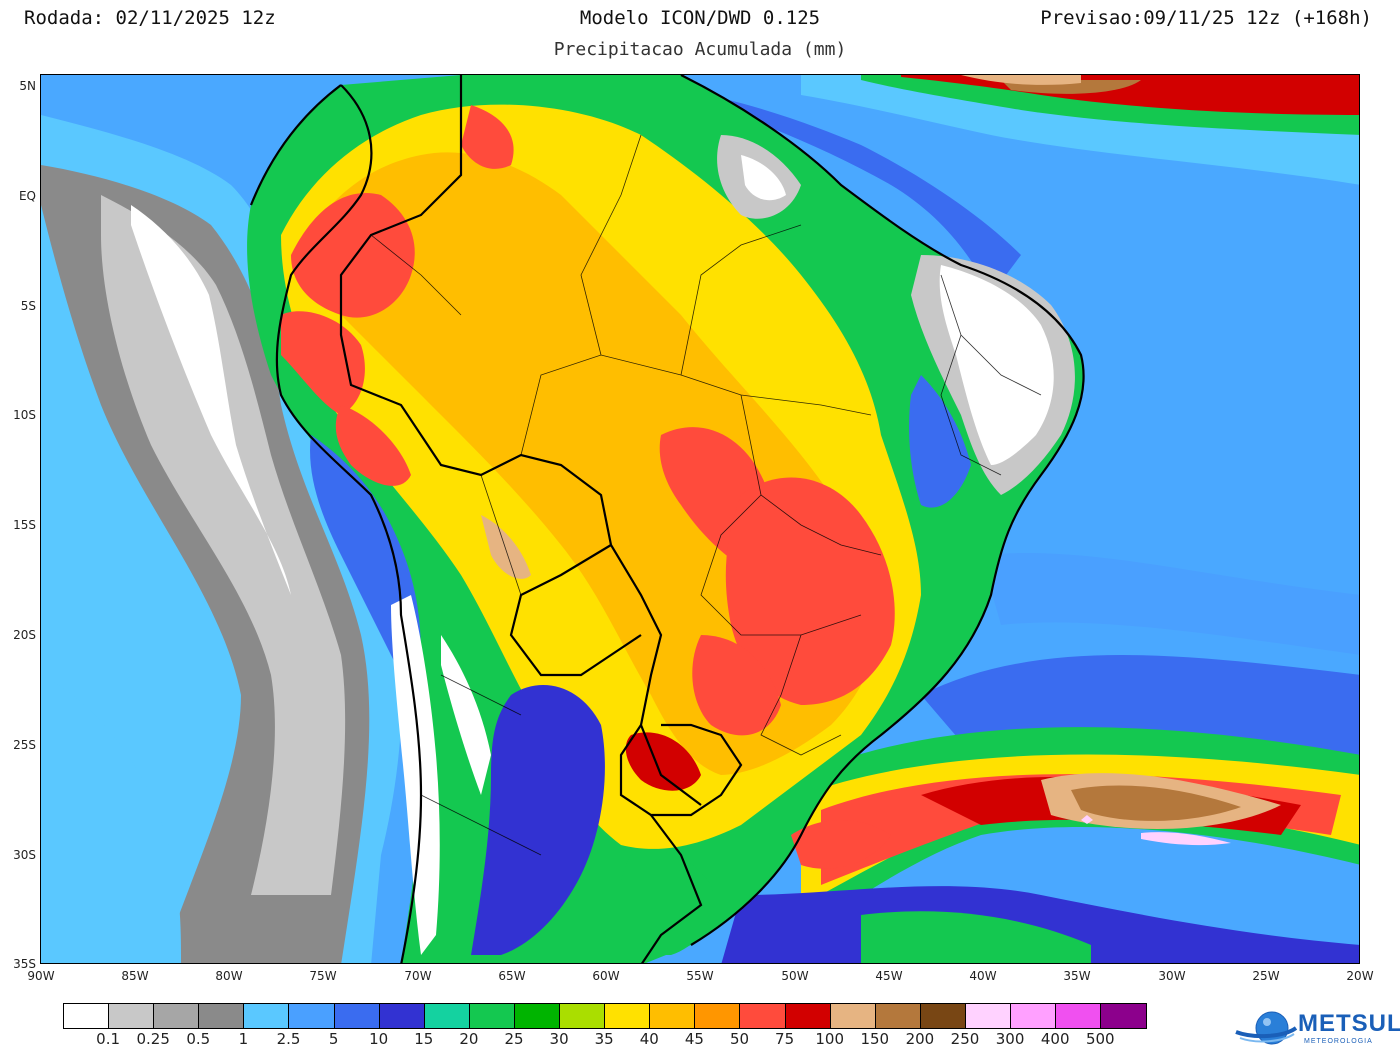 The image size is (1400, 1052). I want to click on colorbar-label: 10, so click(379, 1039).